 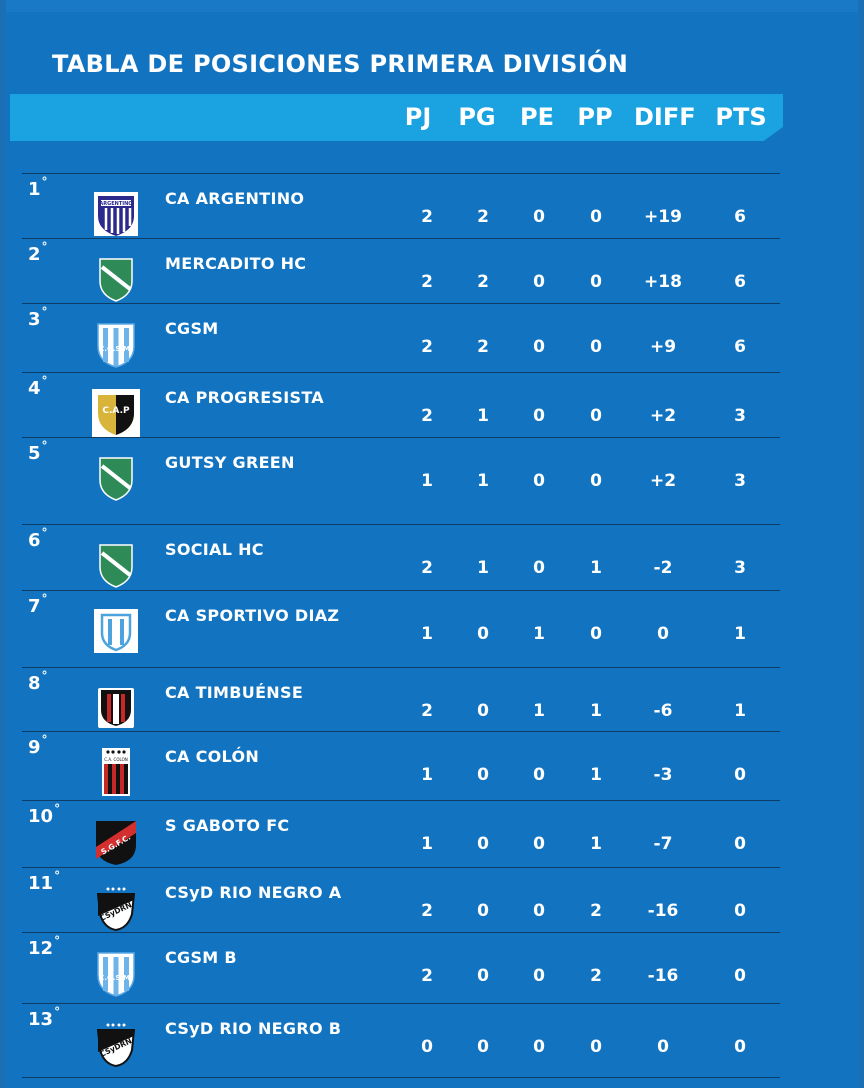 What do you see at coordinates (34, 189) in the screenshot?
I see `position-value: 1` at bounding box center [34, 189].